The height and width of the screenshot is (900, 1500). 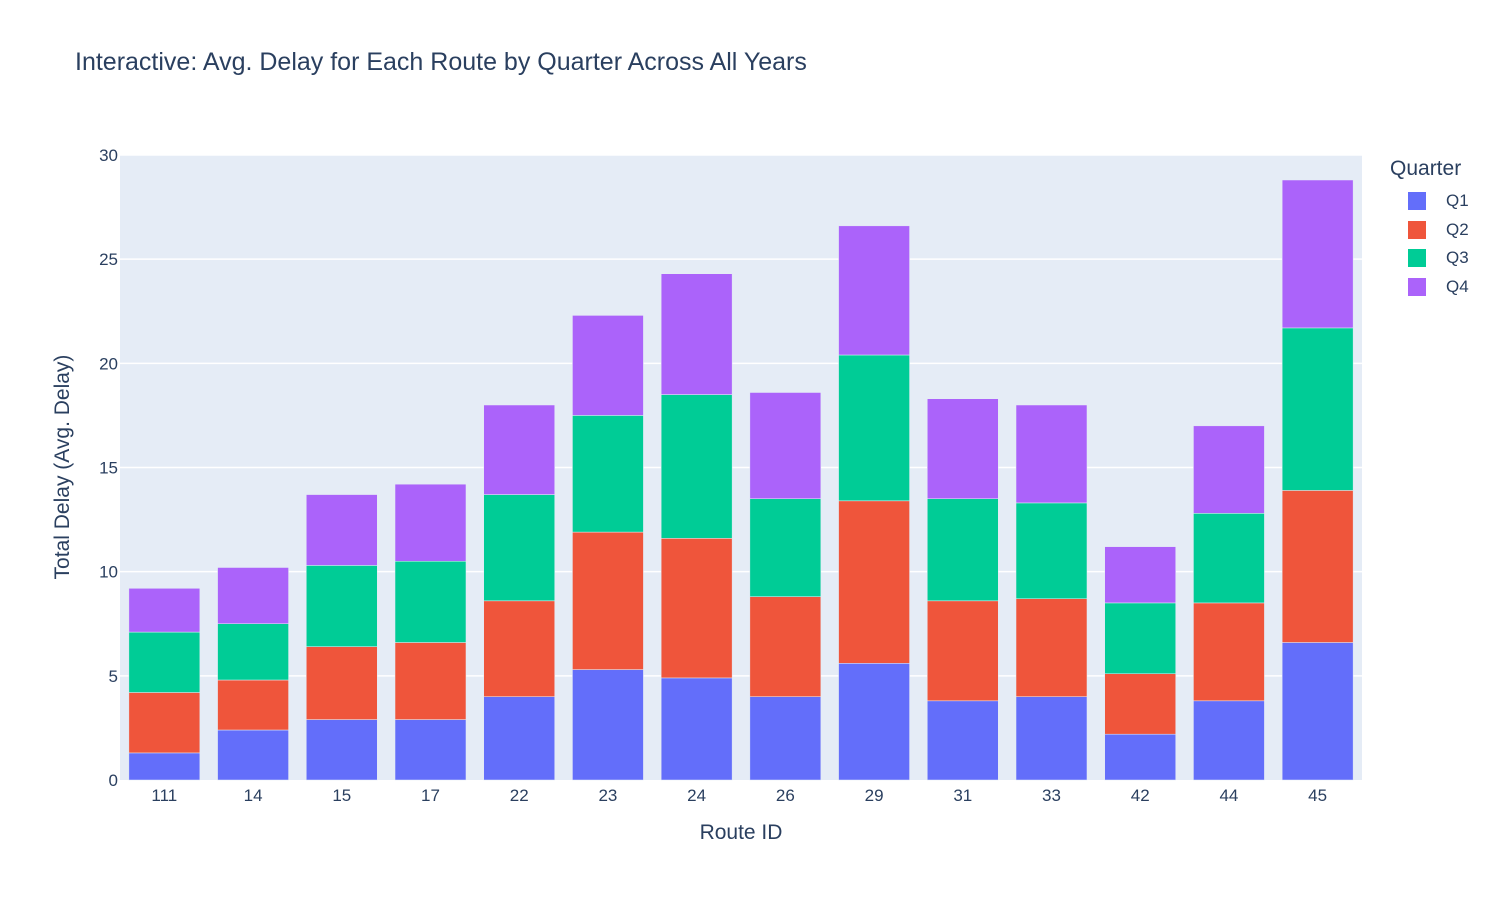 I want to click on y-tick-label: 5, so click(x=113, y=676).